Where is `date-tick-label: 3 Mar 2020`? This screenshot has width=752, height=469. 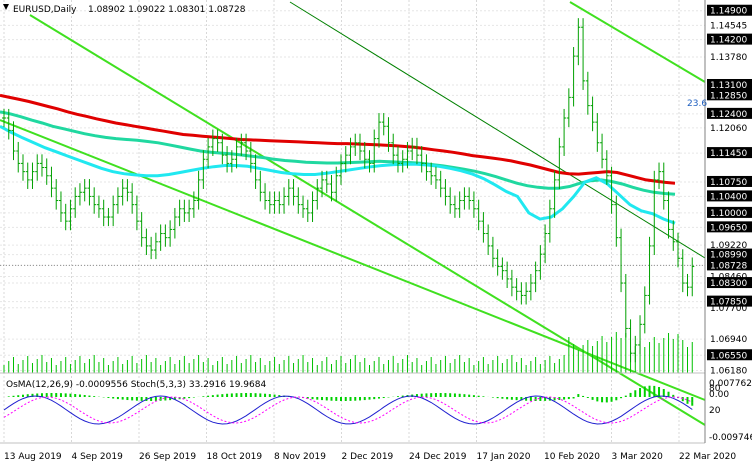
date-tick-label: 3 Mar 2020 is located at coordinates (638, 457).